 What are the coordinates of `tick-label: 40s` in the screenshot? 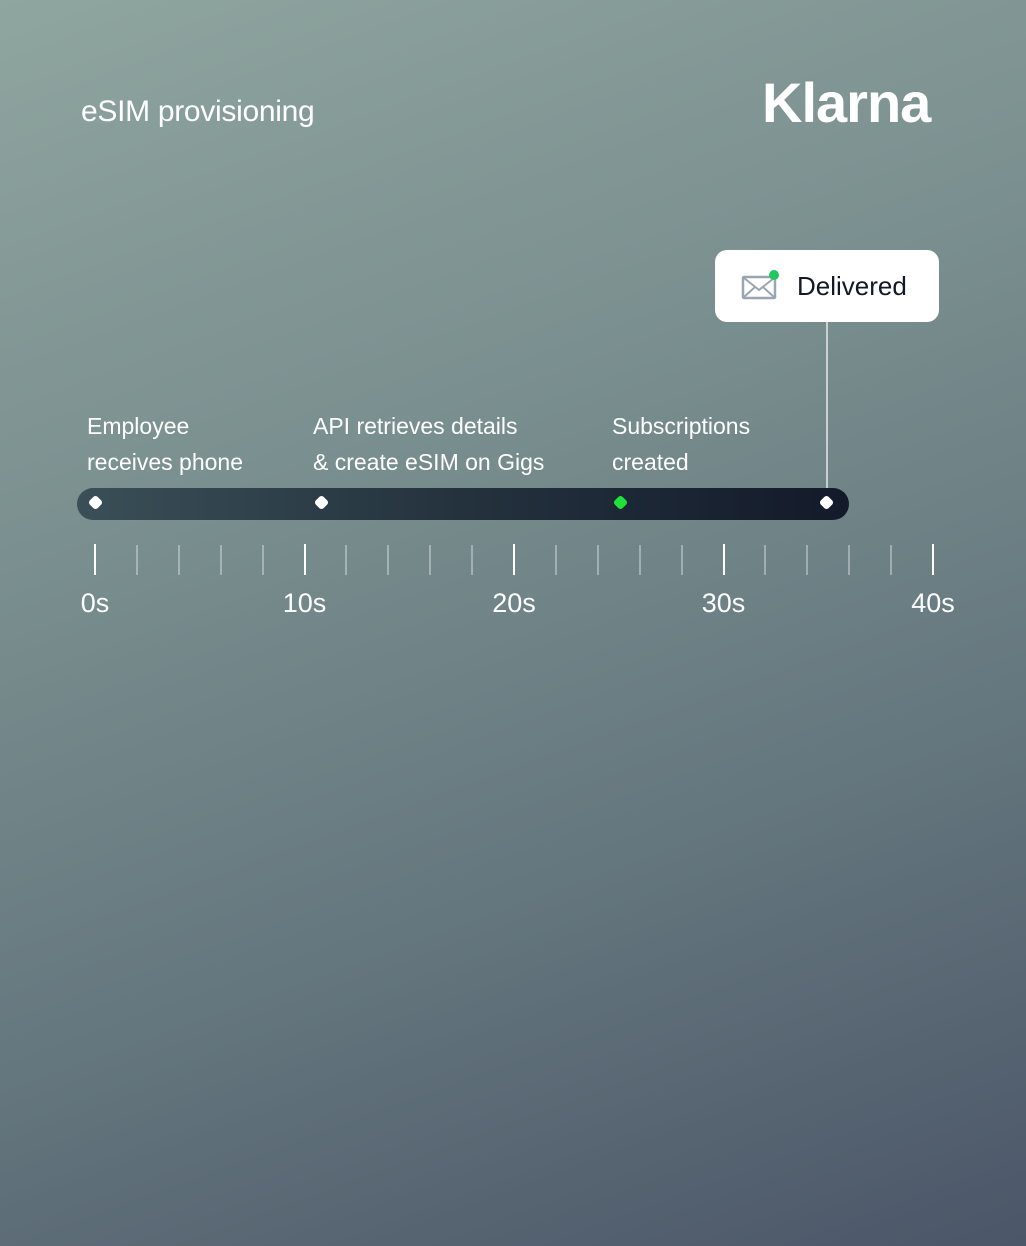 It's located at (933, 603).